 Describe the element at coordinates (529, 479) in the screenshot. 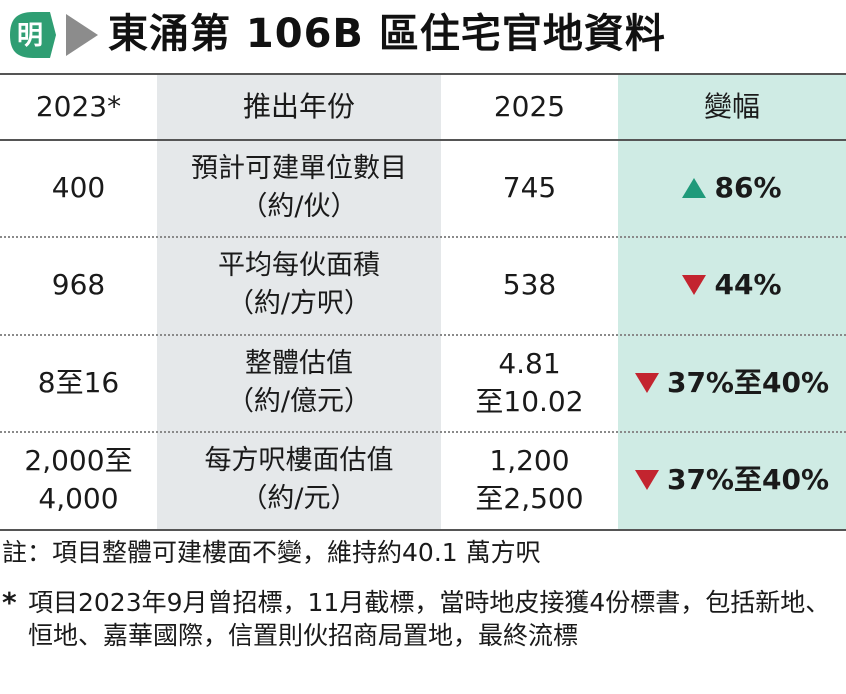

I see `value-2025: 1,200 至2,500` at that location.